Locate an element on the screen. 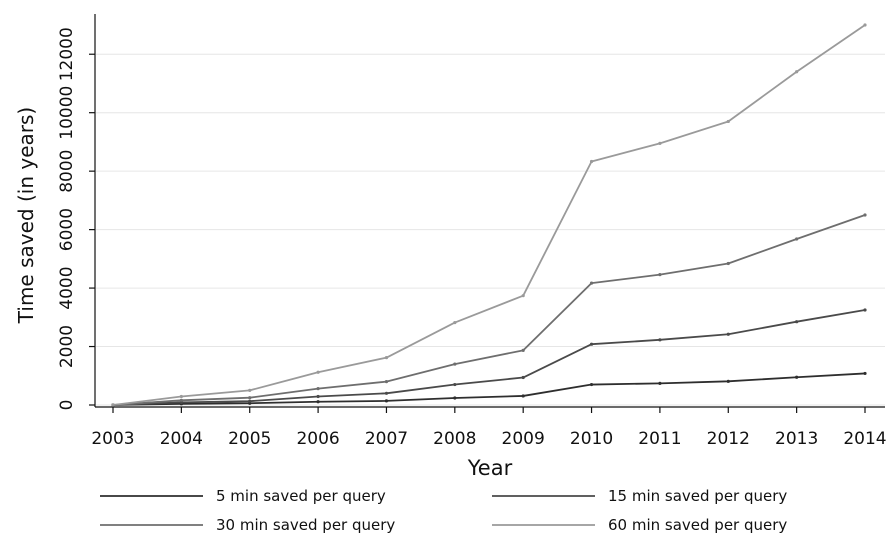 The height and width of the screenshot is (536, 893). legend-item: 60 min saved per query is located at coordinates (639, 525).